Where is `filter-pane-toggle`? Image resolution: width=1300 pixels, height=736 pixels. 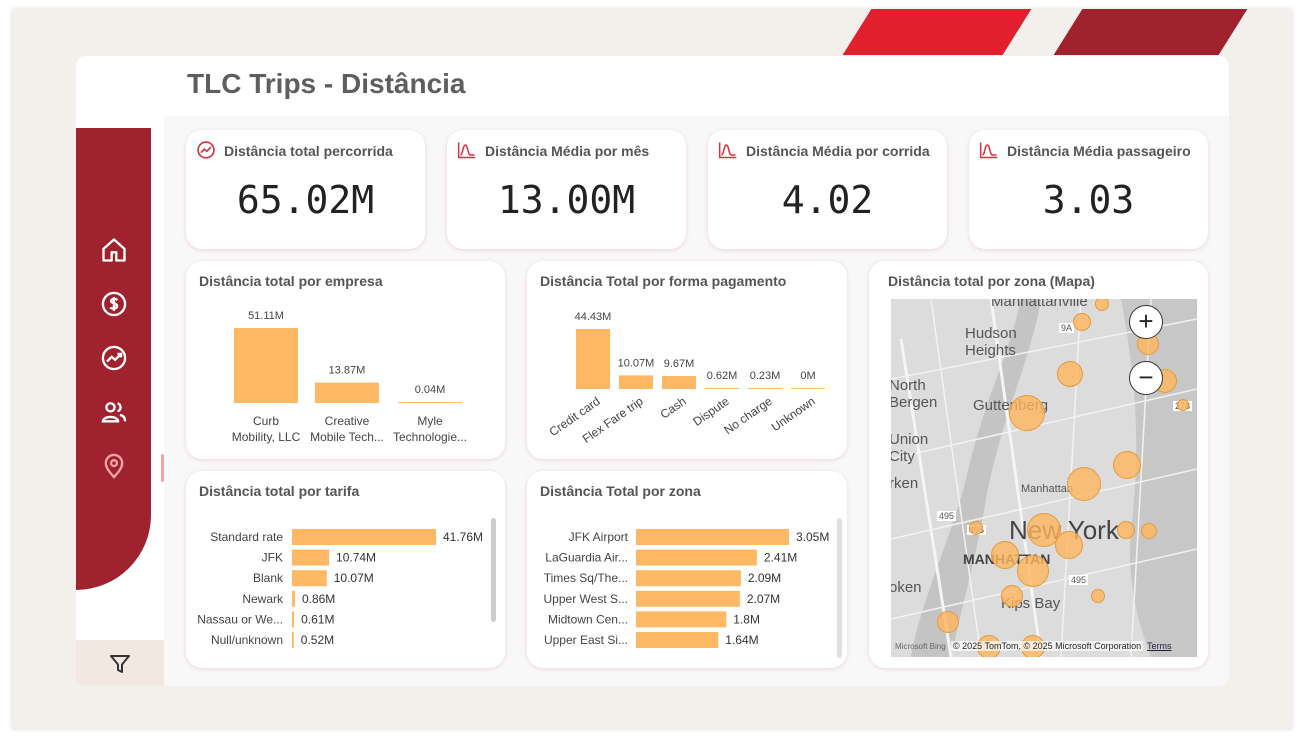
filter-pane-toggle is located at coordinates (120, 663).